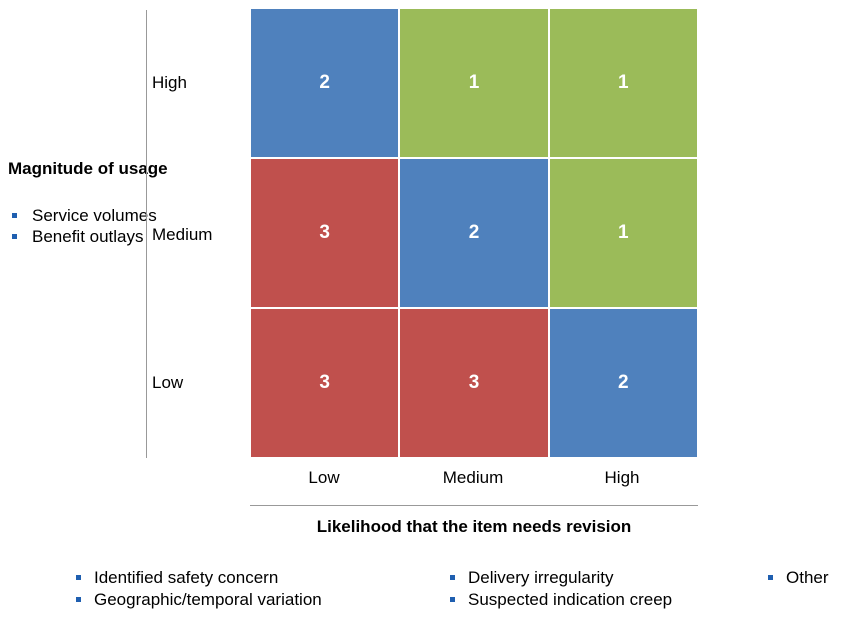  I want to click on factor-item: Identified safety concern, so click(176, 578).